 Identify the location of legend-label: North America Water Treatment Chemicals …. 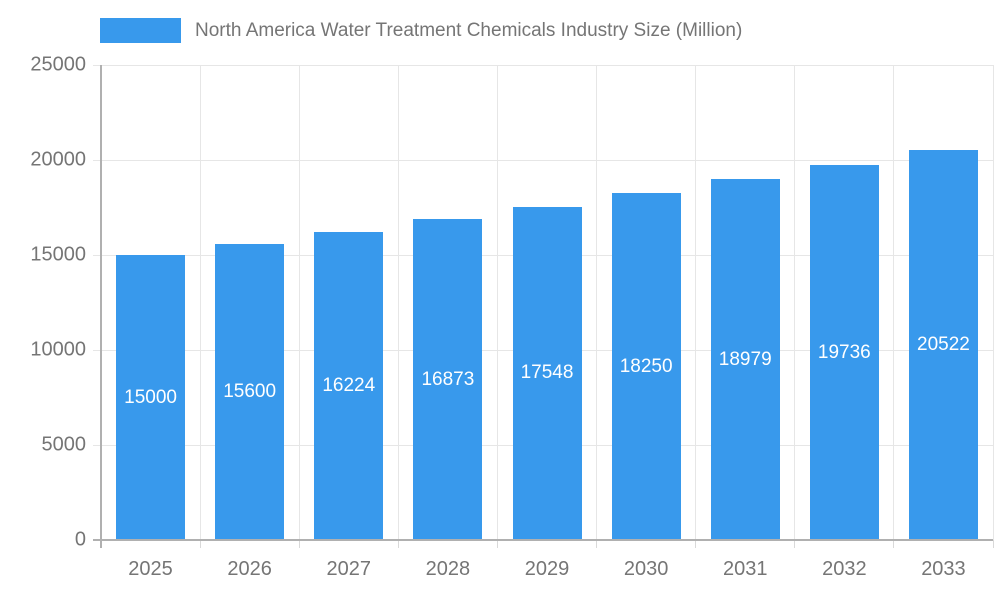
(469, 30).